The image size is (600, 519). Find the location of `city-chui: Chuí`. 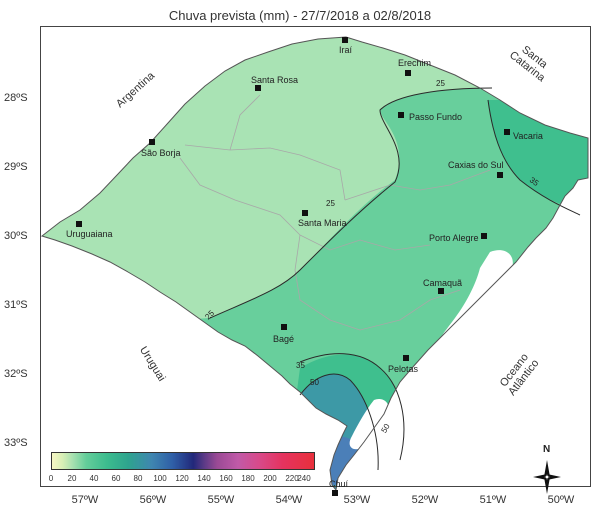

city-chui: Chuí is located at coordinates (339, 484).